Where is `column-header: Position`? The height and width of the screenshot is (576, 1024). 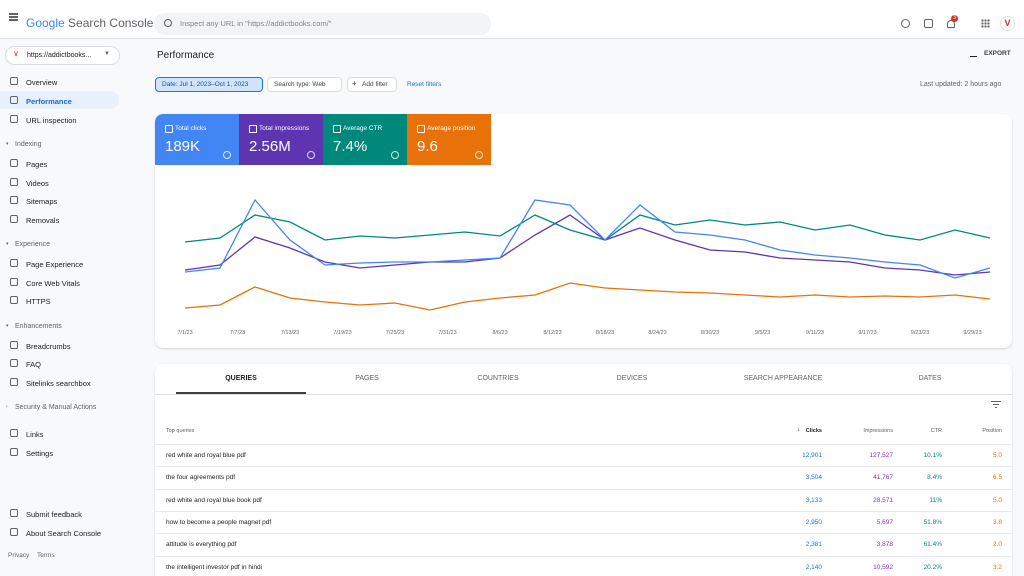
column-header: Position is located at coordinates (992, 431).